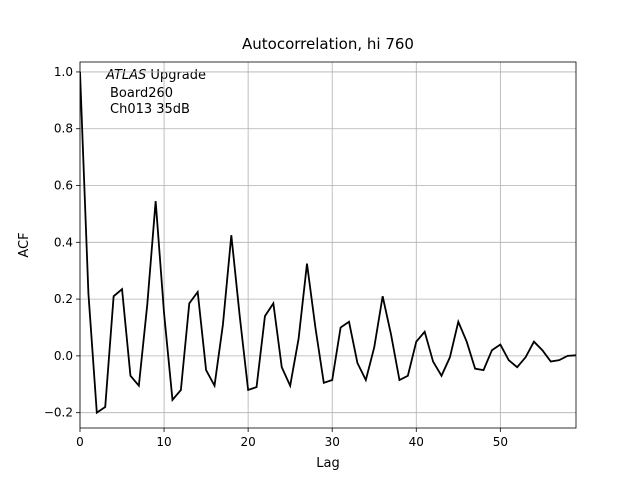  What do you see at coordinates (58, 413) in the screenshot?
I see `y-tick-label: −0.2` at bounding box center [58, 413].